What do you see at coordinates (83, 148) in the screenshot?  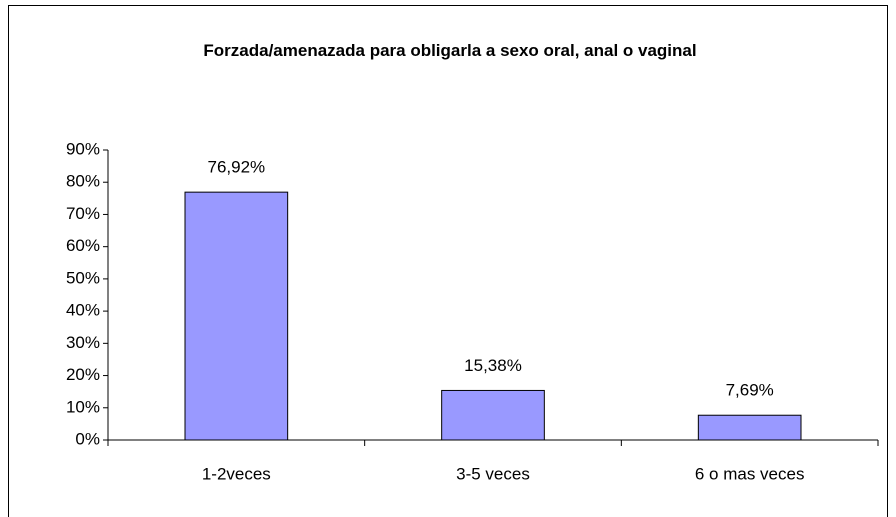 I see `y-tick-label: 90%` at bounding box center [83, 148].